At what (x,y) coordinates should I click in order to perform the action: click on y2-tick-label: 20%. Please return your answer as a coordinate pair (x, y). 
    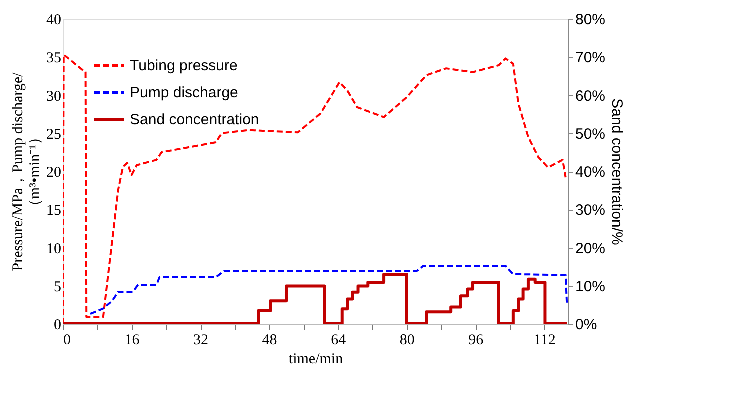
    Looking at the image, I should click on (591, 249).